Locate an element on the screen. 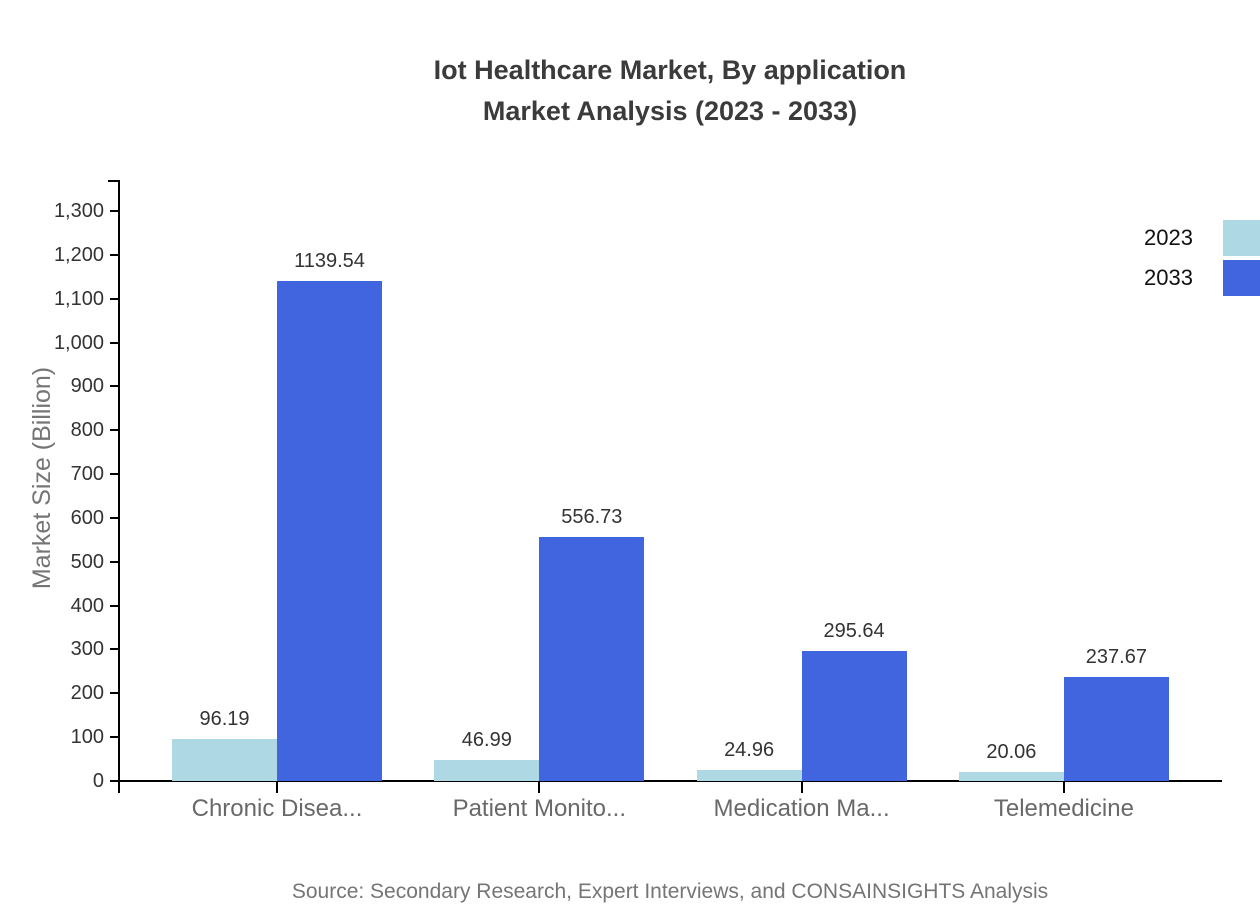 The image size is (1260, 920). bar-value-label: 46.99 is located at coordinates (486, 740).